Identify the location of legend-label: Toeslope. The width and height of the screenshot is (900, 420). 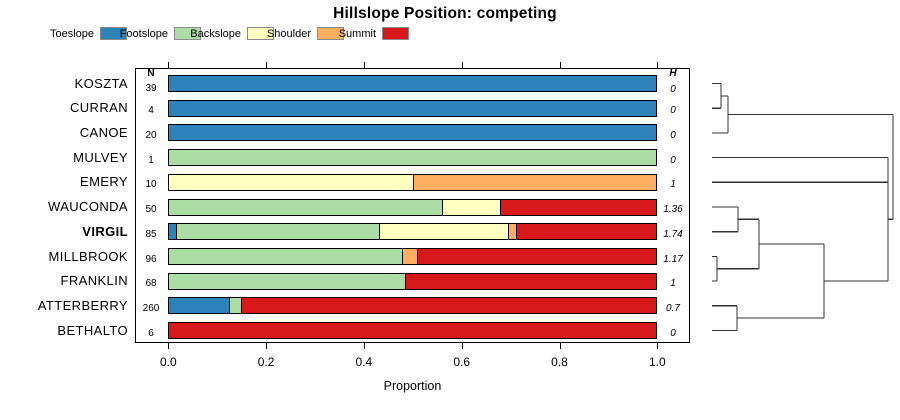
(71, 33).